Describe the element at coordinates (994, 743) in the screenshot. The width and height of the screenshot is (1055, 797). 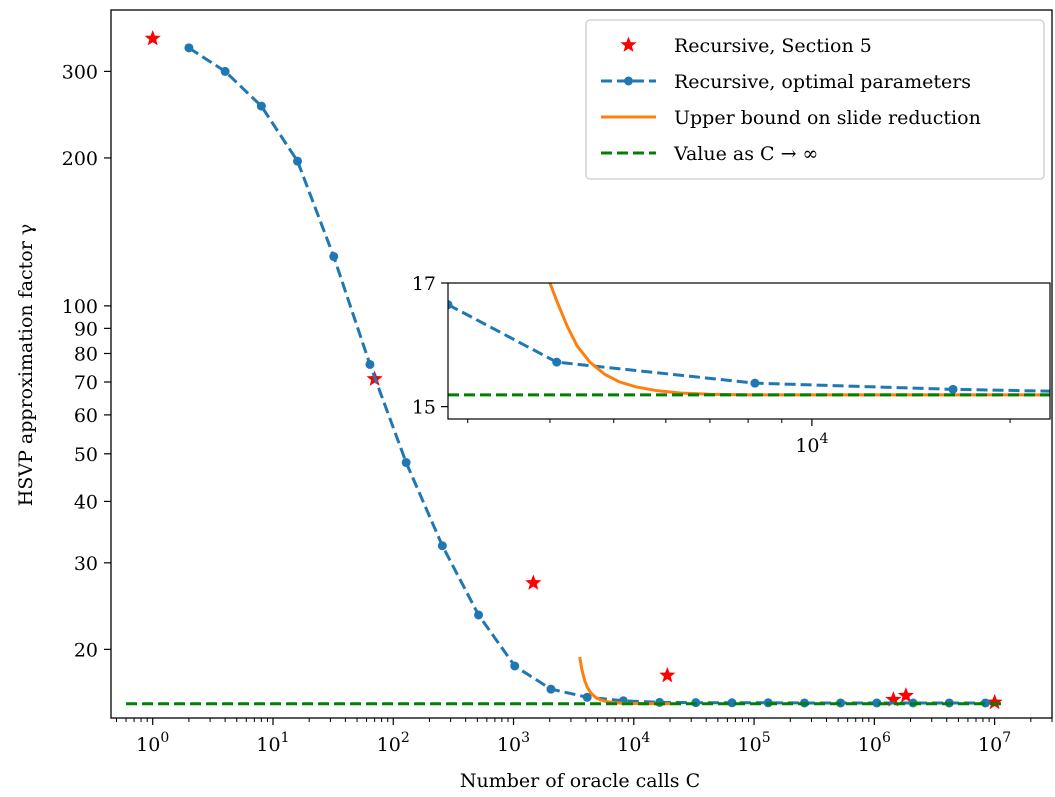
I see `x-tick-label: 10⁷` at that location.